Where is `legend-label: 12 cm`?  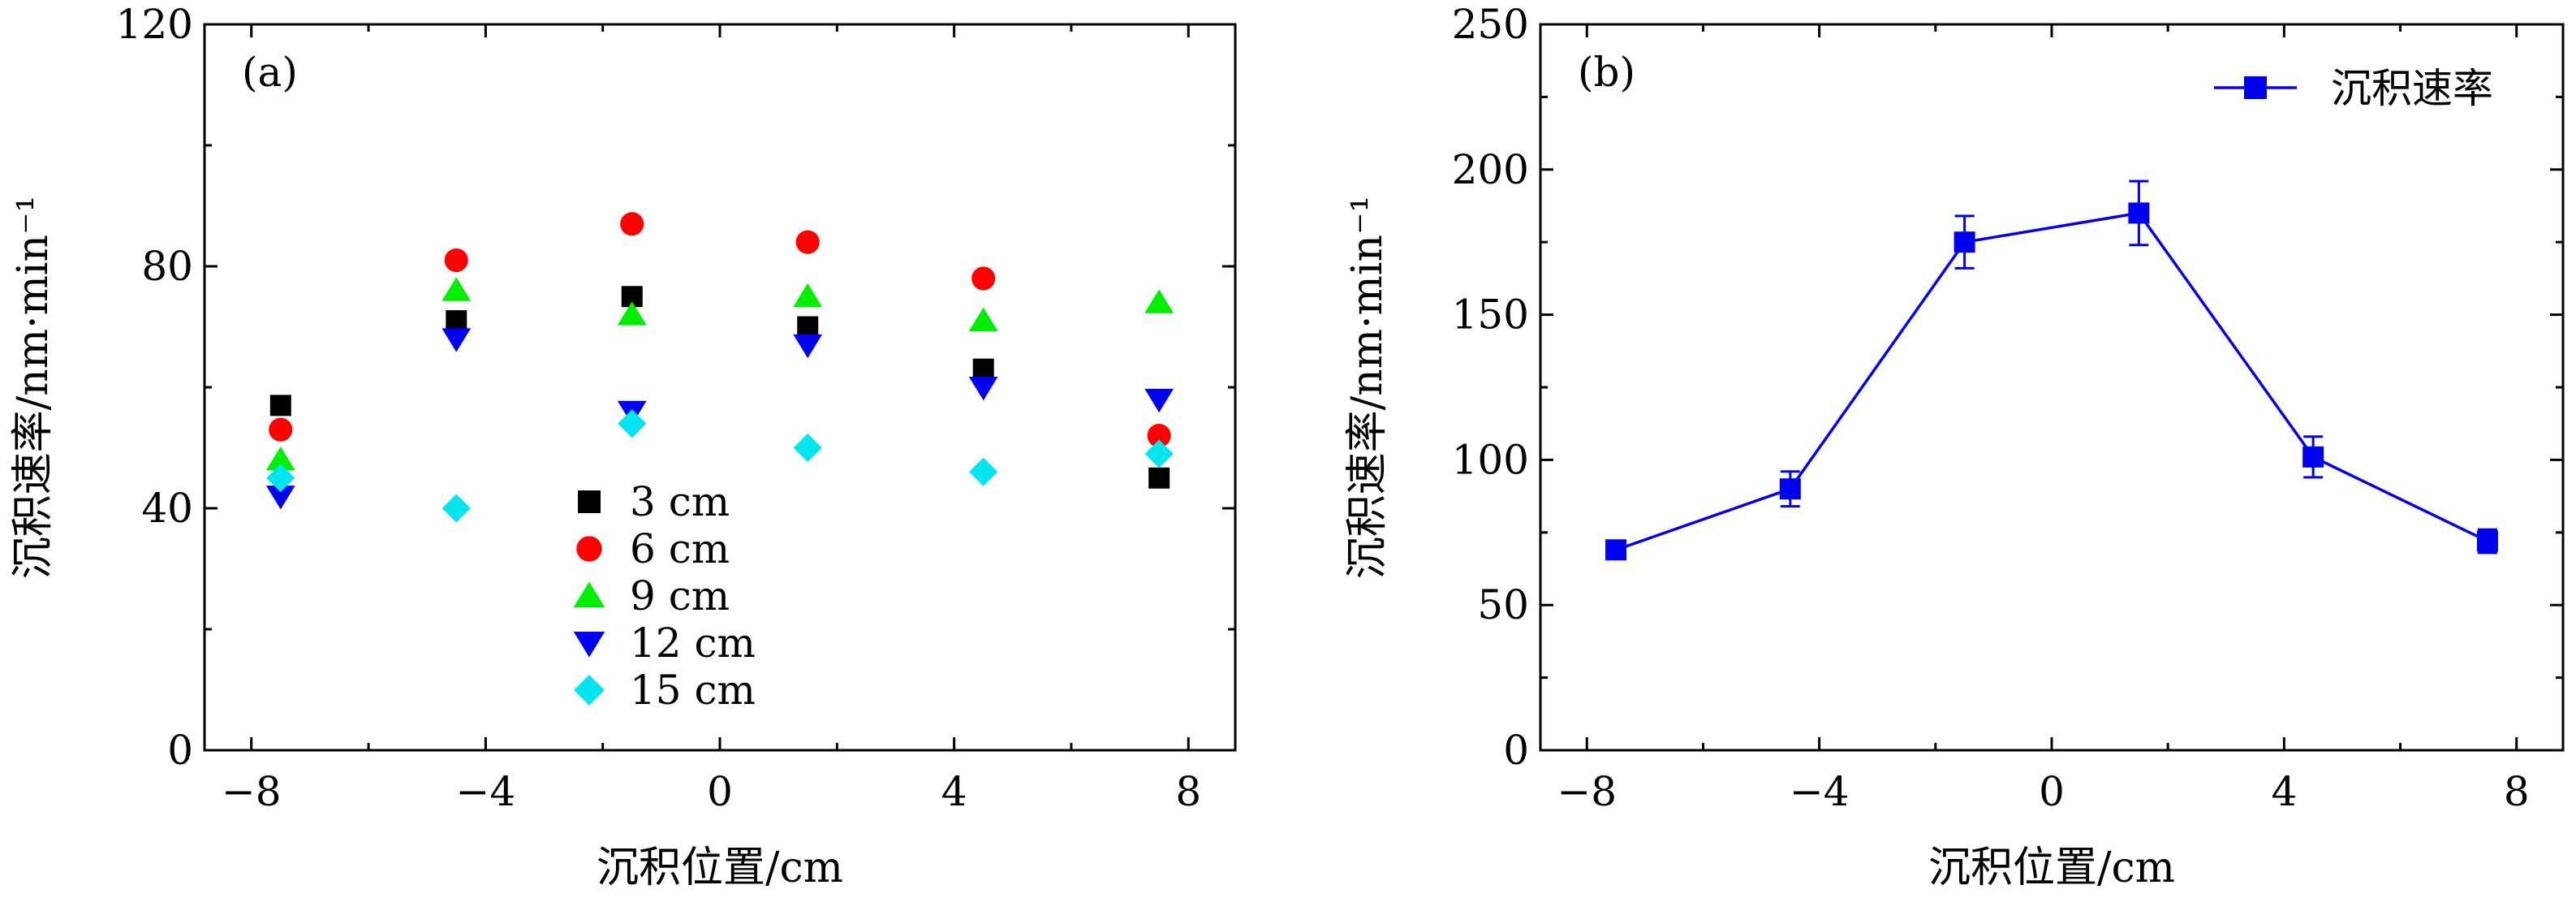 legend-label: 12 cm is located at coordinates (693, 644).